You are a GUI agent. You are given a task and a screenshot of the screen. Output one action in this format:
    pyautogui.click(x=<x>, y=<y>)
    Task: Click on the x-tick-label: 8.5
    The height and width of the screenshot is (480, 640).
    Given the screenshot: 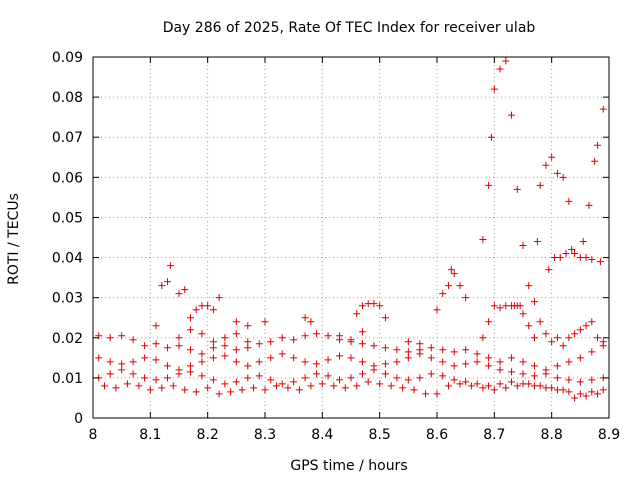 What is the action you would take?
    pyautogui.click(x=380, y=435)
    